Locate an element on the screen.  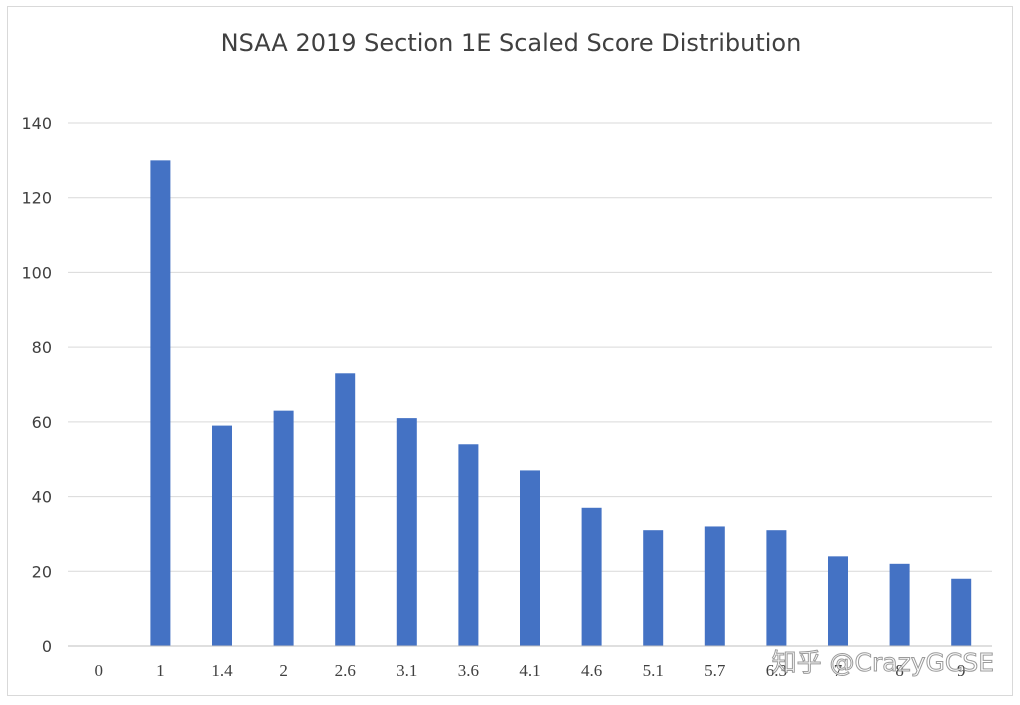
x-tick-label: 5.7 is located at coordinates (715, 670).